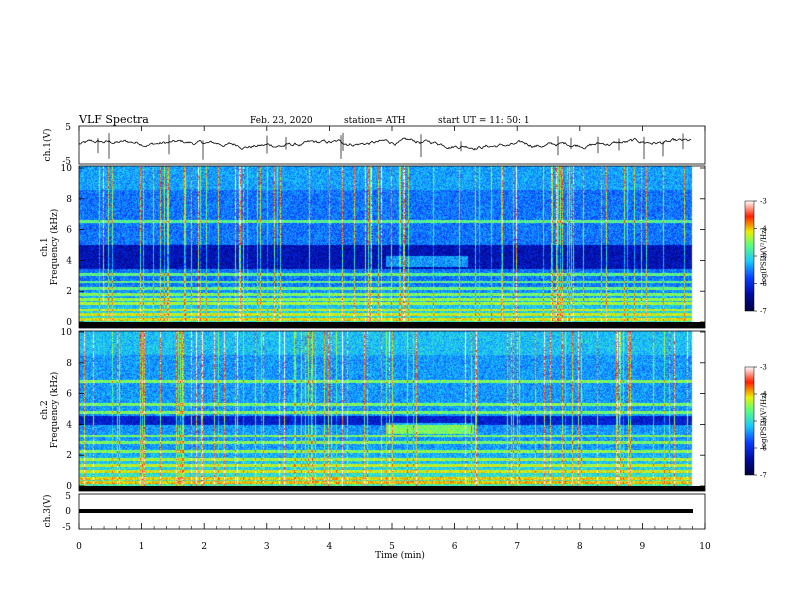 The height and width of the screenshot is (612, 792). What do you see at coordinates (484, 121) in the screenshot?
I see `start-time-label: start UT = 11: 50: 1` at bounding box center [484, 121].